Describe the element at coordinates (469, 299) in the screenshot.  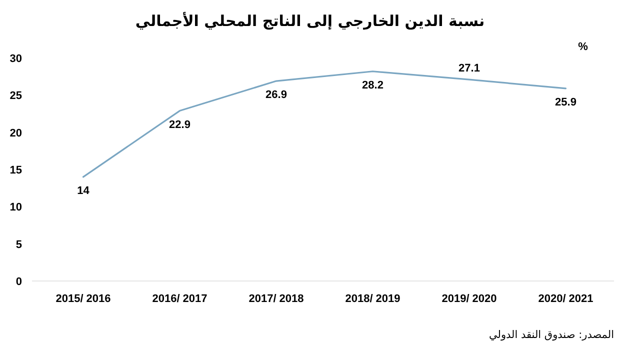
I see `x-tick-label: 2019/ 2020` at that location.